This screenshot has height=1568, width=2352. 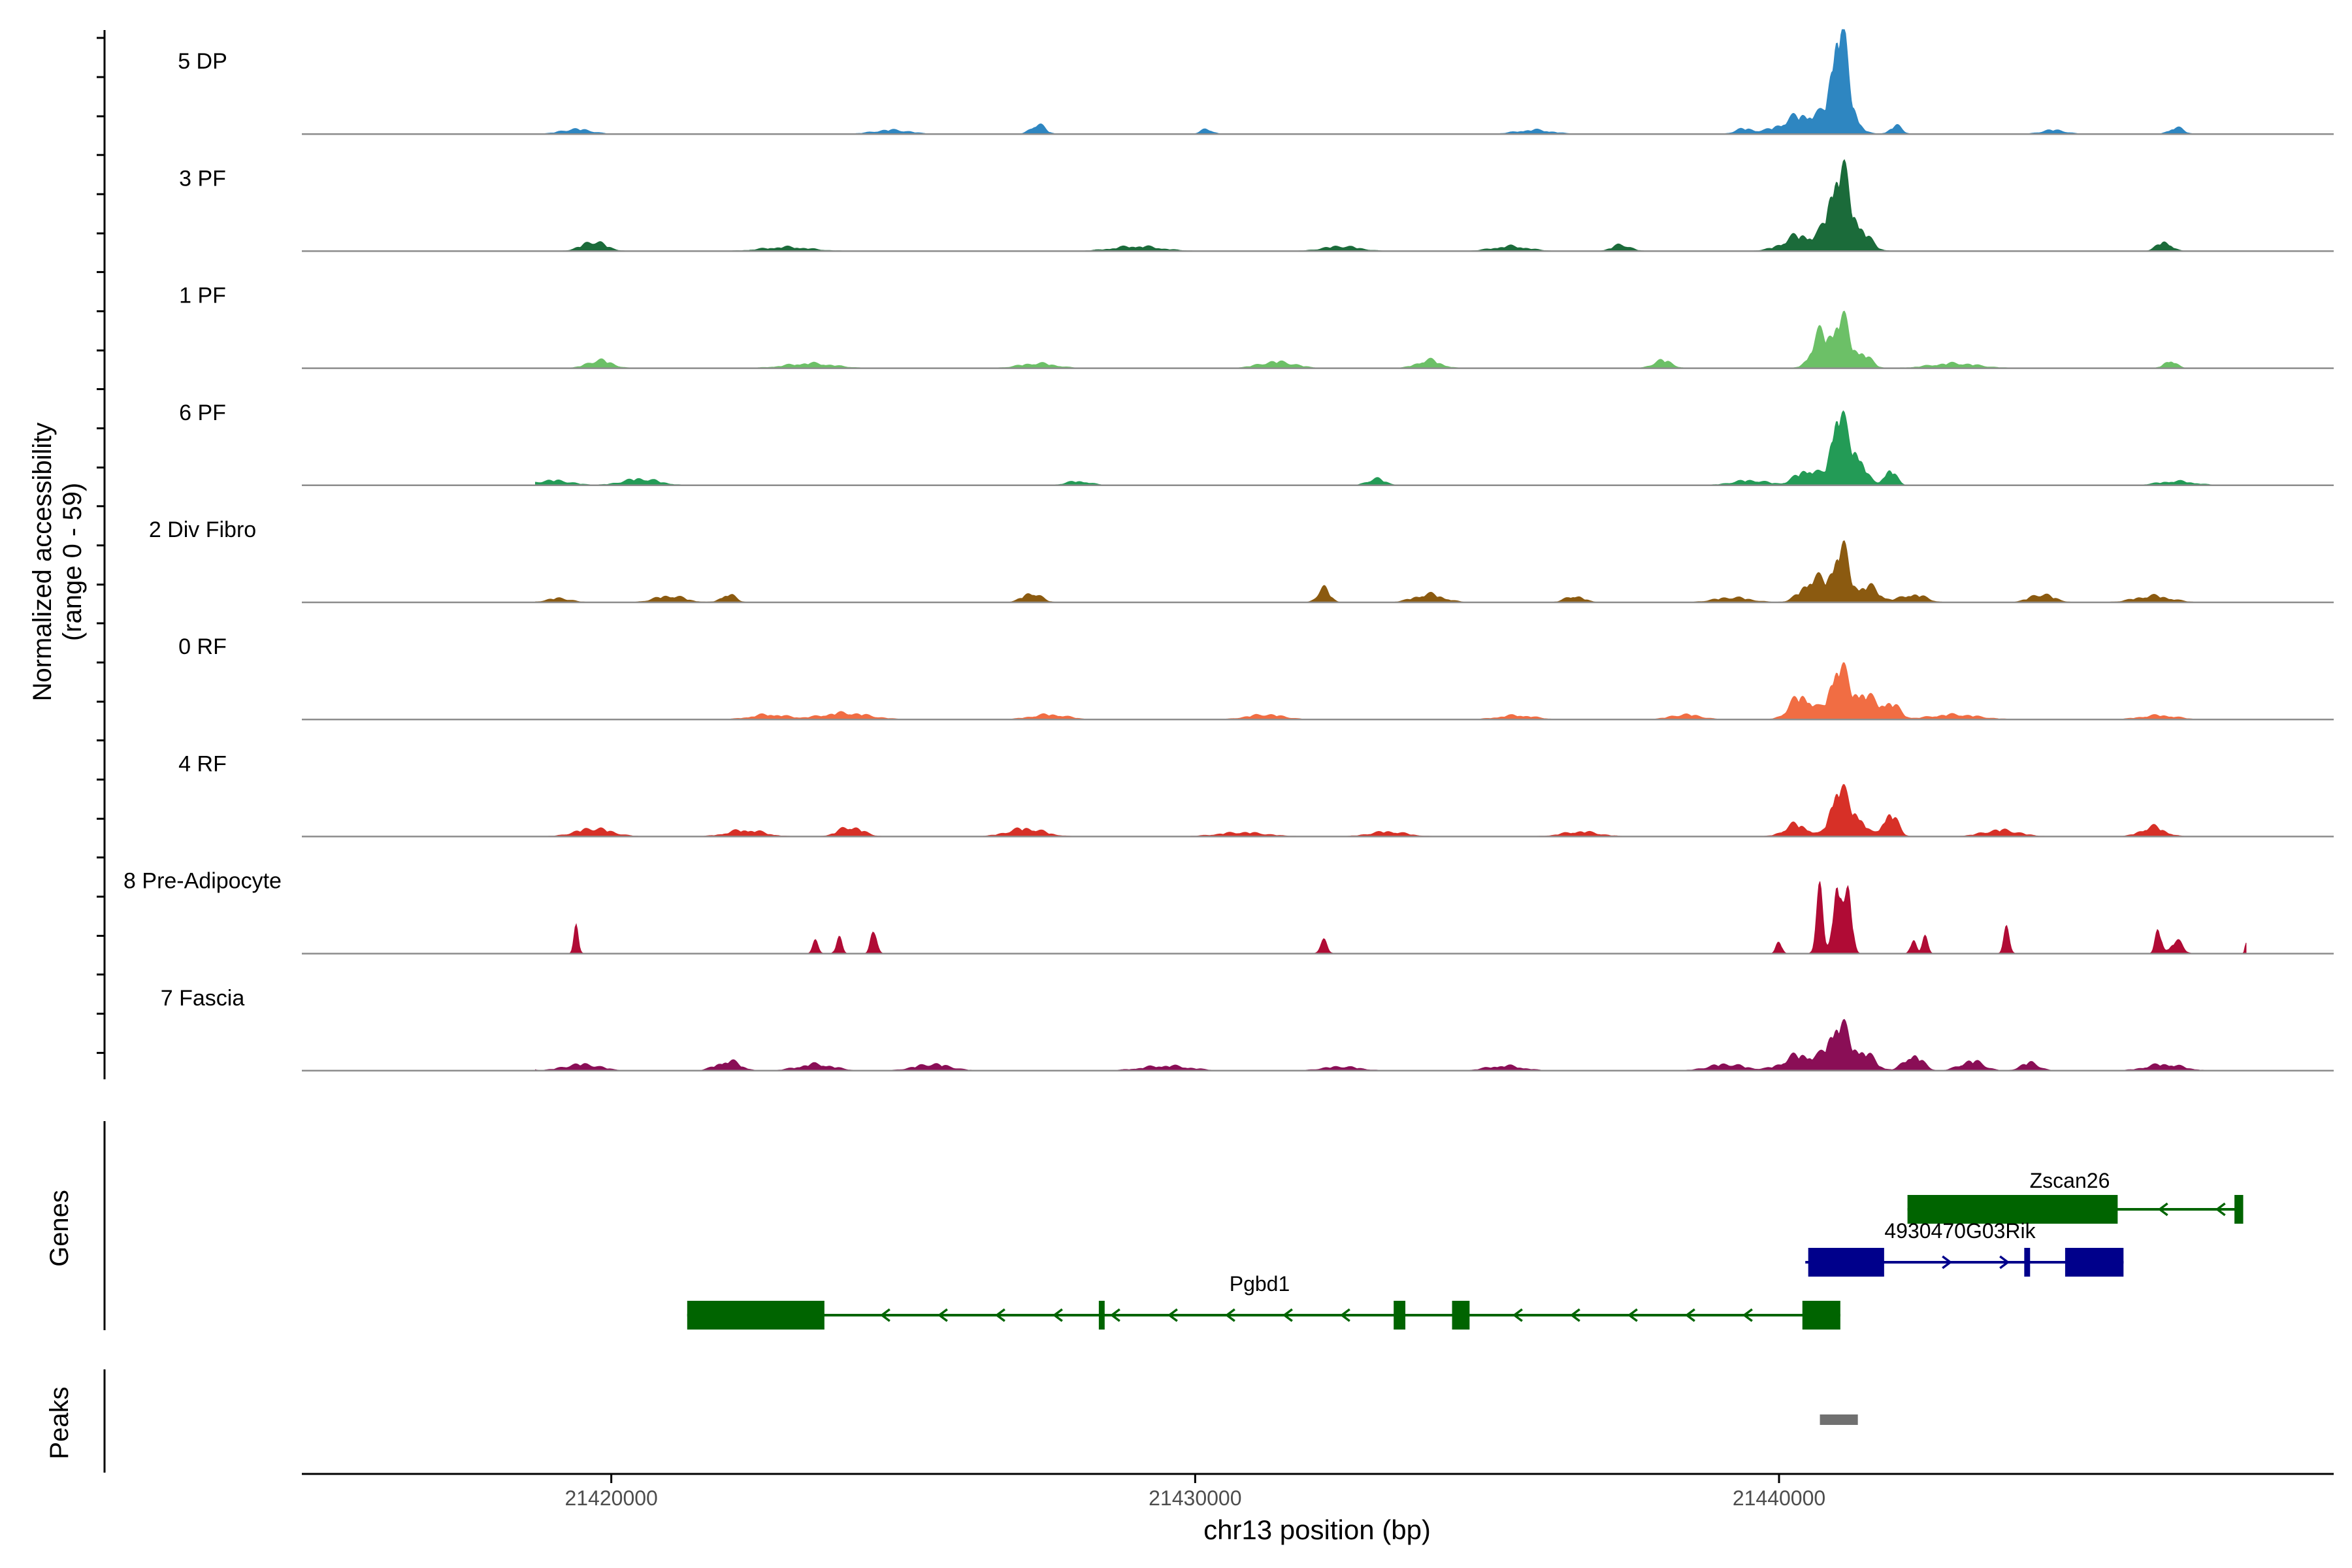 I want to click on track-2: 1 PF, so click(x=1256, y=326).